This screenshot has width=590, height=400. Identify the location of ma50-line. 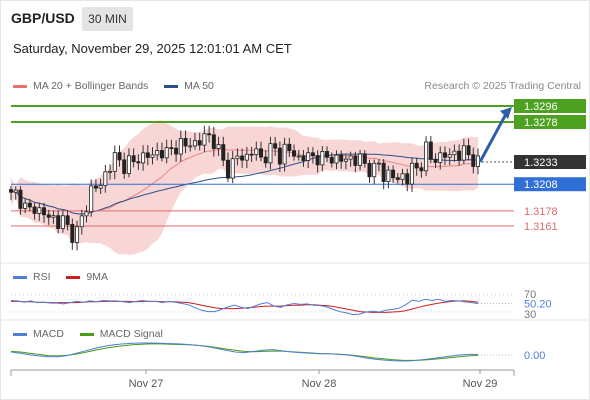
(244, 184).